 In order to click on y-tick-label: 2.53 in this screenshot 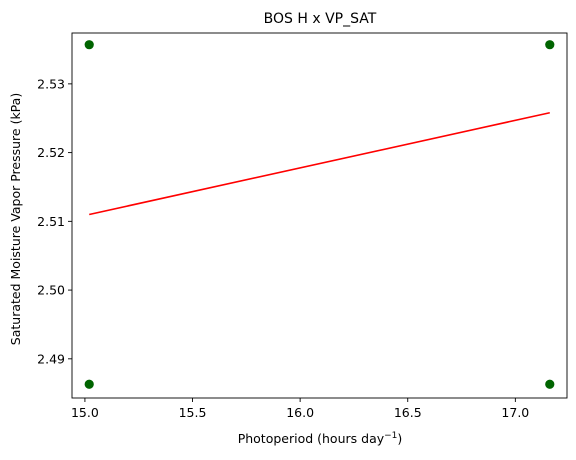, I will do `click(51, 83)`.